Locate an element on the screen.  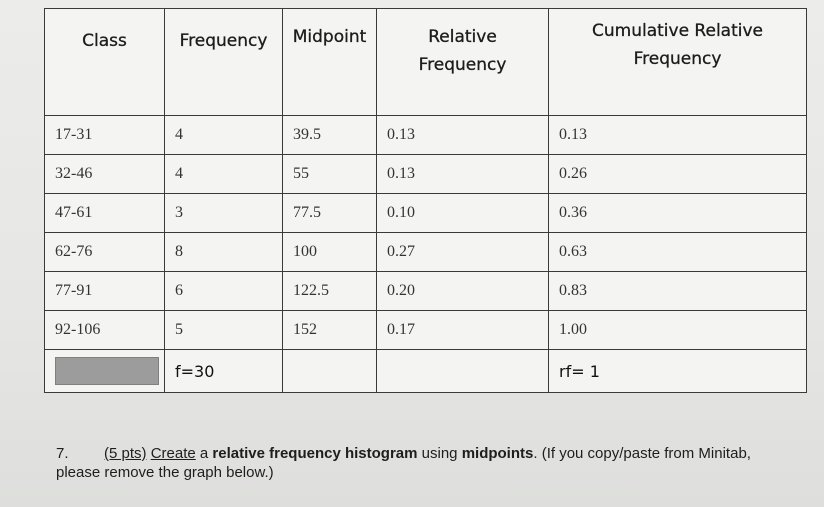
table-row: 92-106 5 152 0.17 1.00 is located at coordinates (425, 330).